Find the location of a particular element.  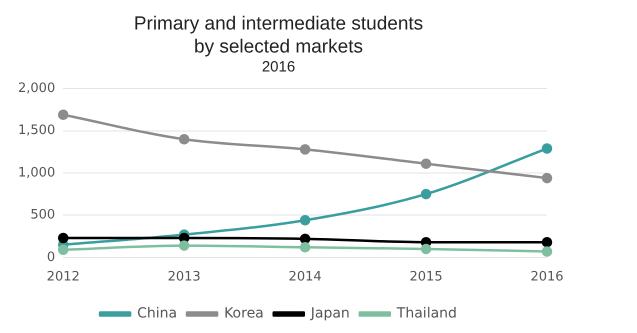

x-tick-label: 2016 is located at coordinates (547, 277).